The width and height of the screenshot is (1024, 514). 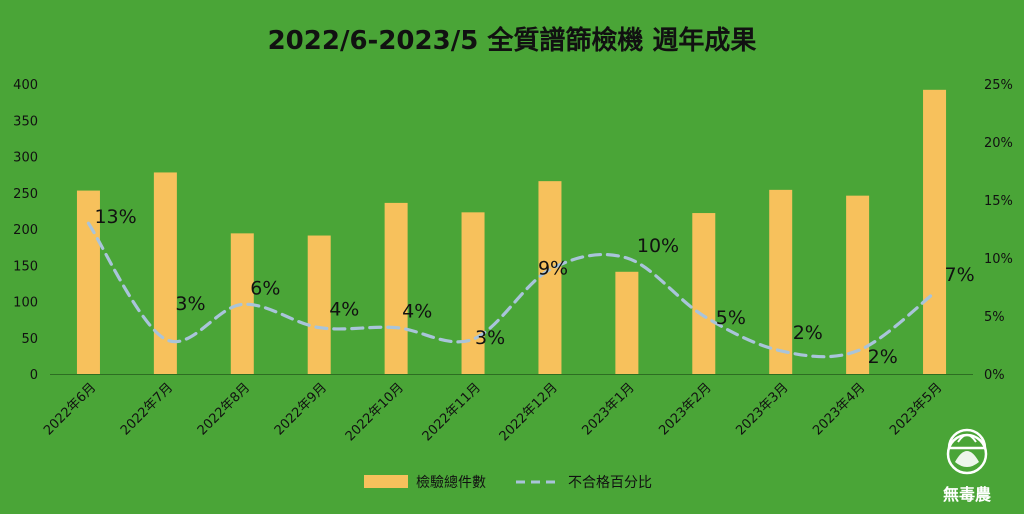 I want to click on x-tick-label: 2023年5月, so click(x=916, y=409).